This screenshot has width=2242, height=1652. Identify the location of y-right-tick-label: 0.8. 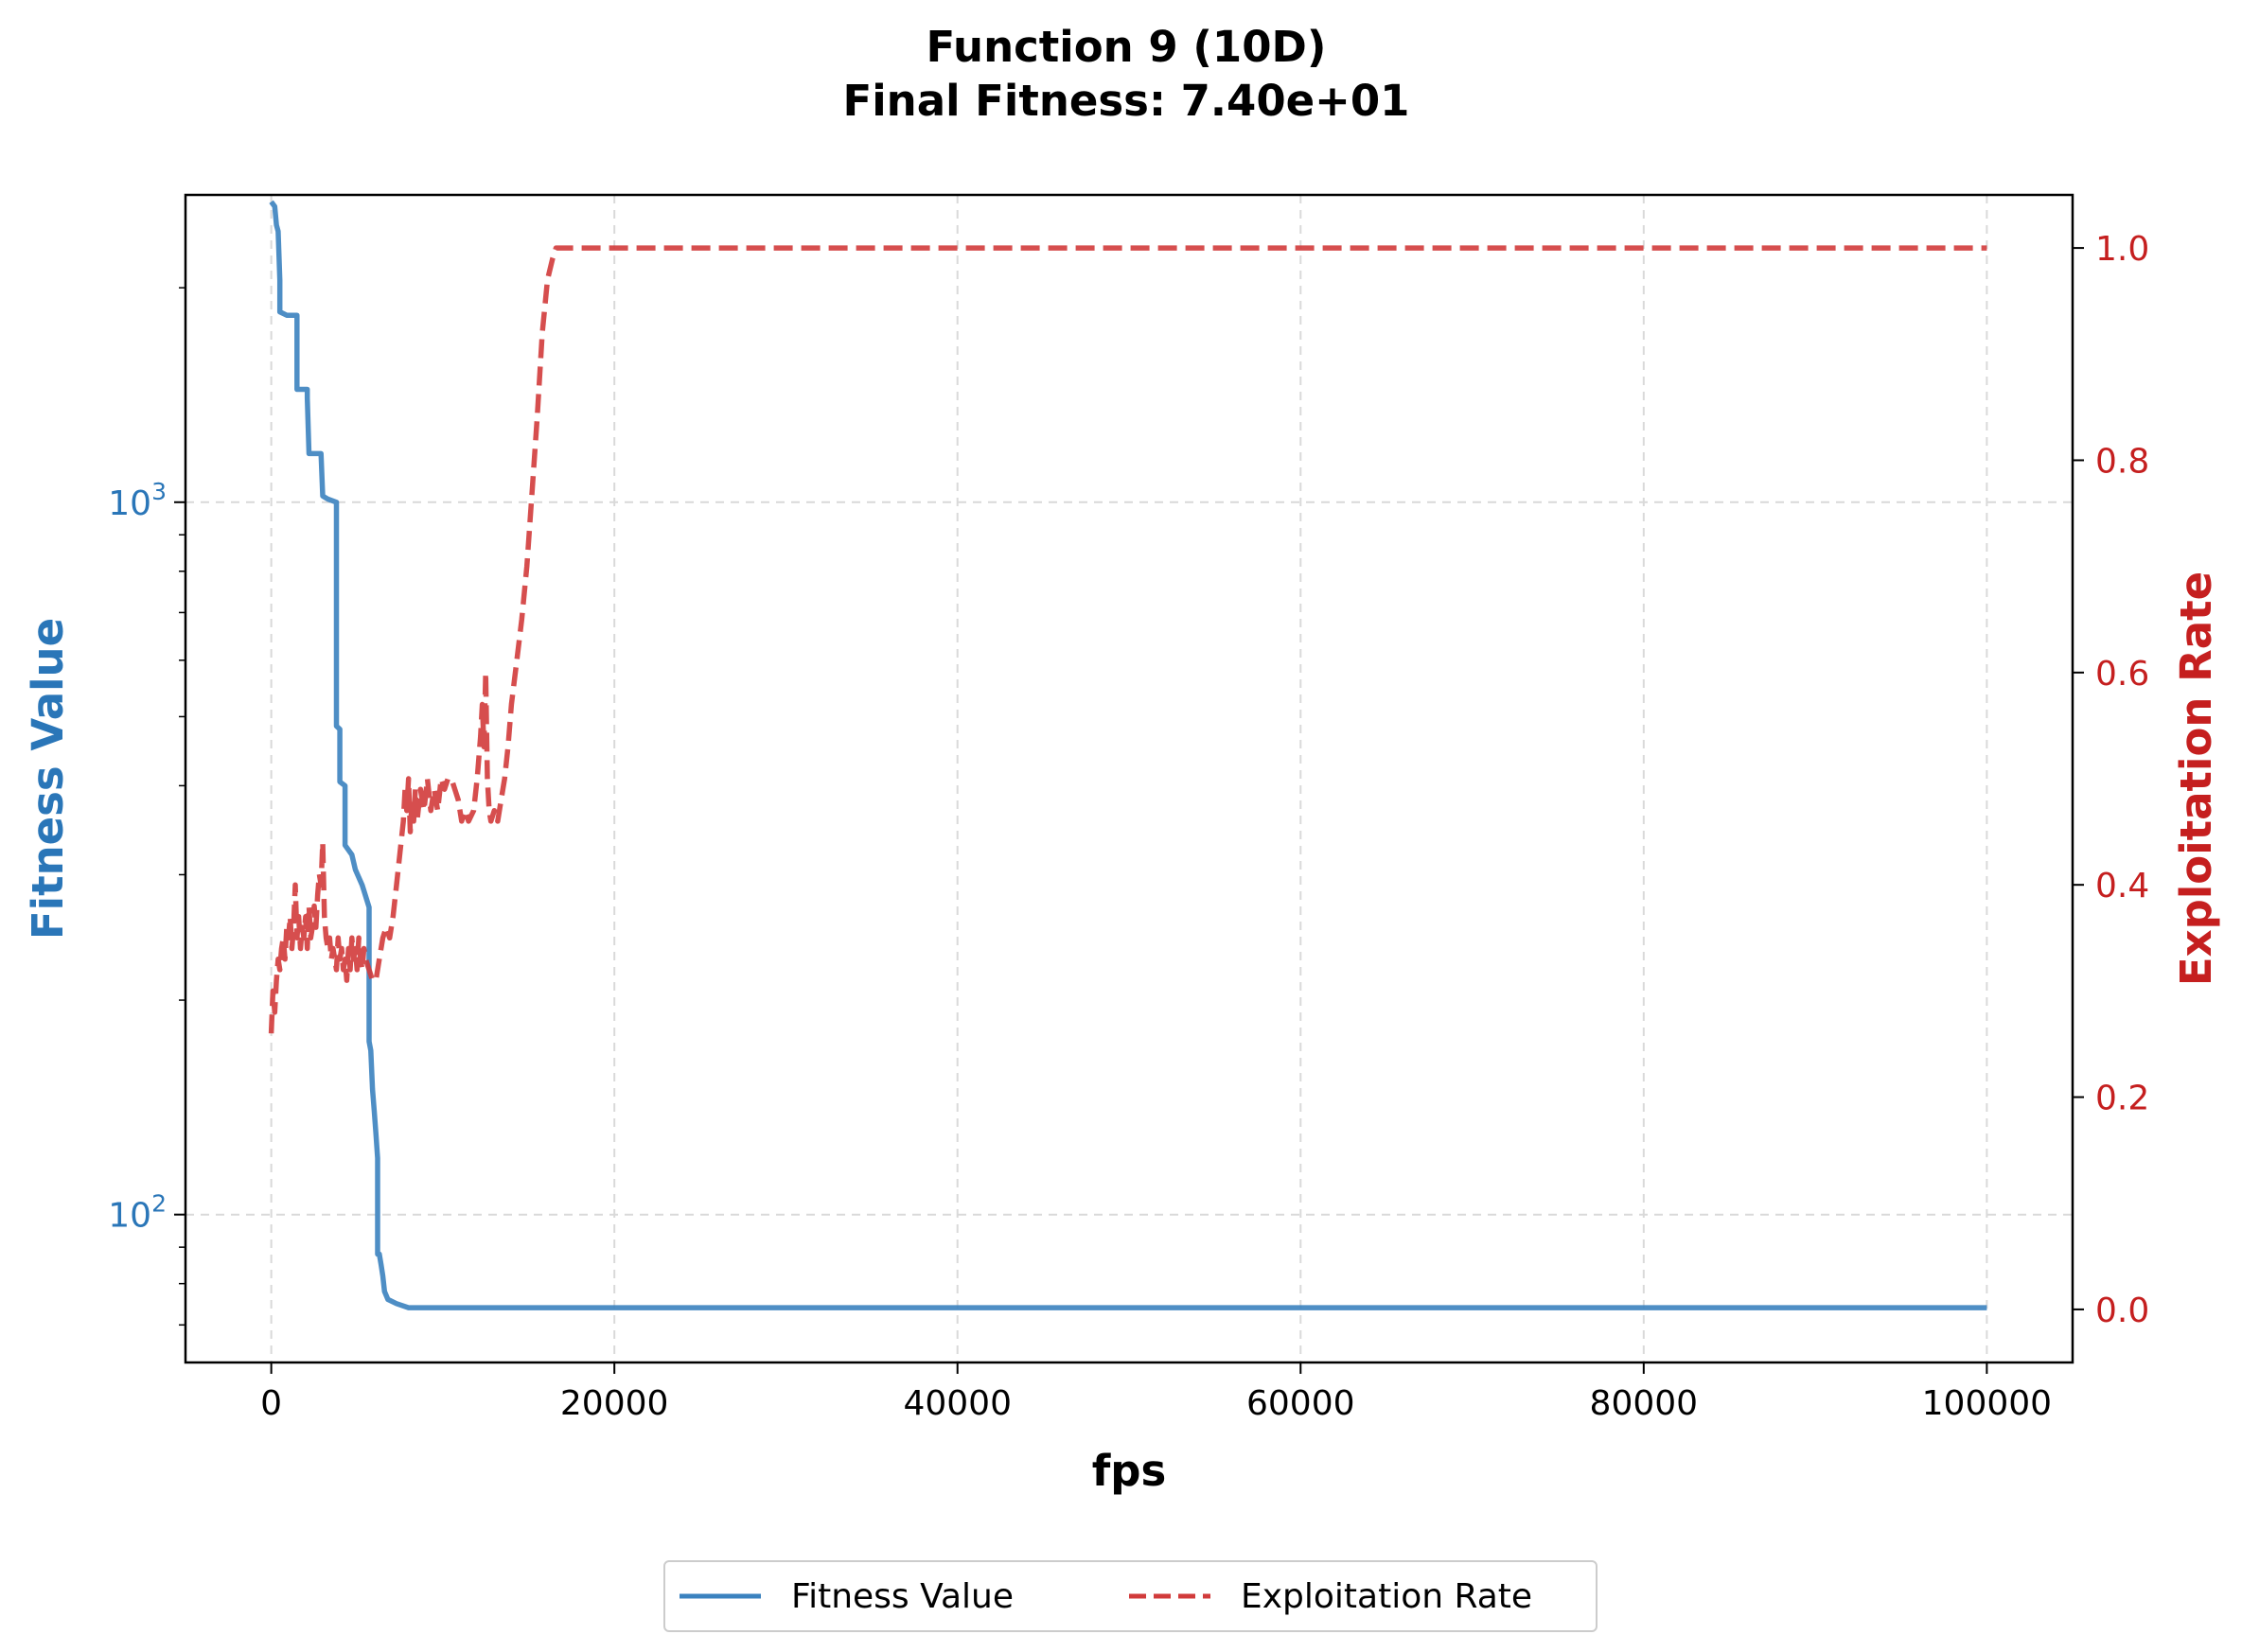
(2122, 461).